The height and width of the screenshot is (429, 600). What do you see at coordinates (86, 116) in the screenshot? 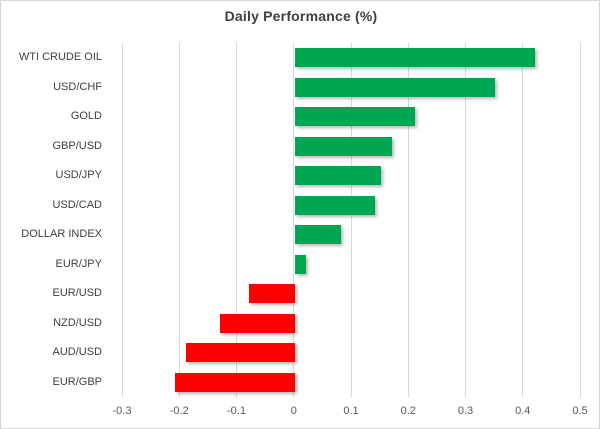
I see `category-label-gold: GOLD` at bounding box center [86, 116].